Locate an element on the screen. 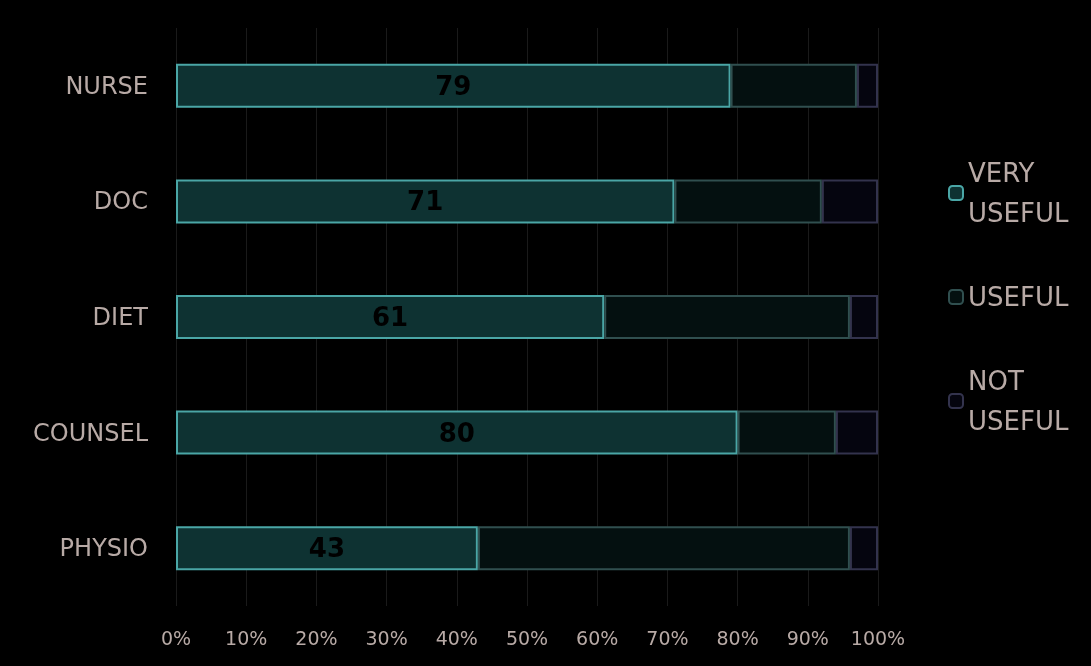 The image size is (1091, 666). y-tick-label: NURSE is located at coordinates (106, 85).